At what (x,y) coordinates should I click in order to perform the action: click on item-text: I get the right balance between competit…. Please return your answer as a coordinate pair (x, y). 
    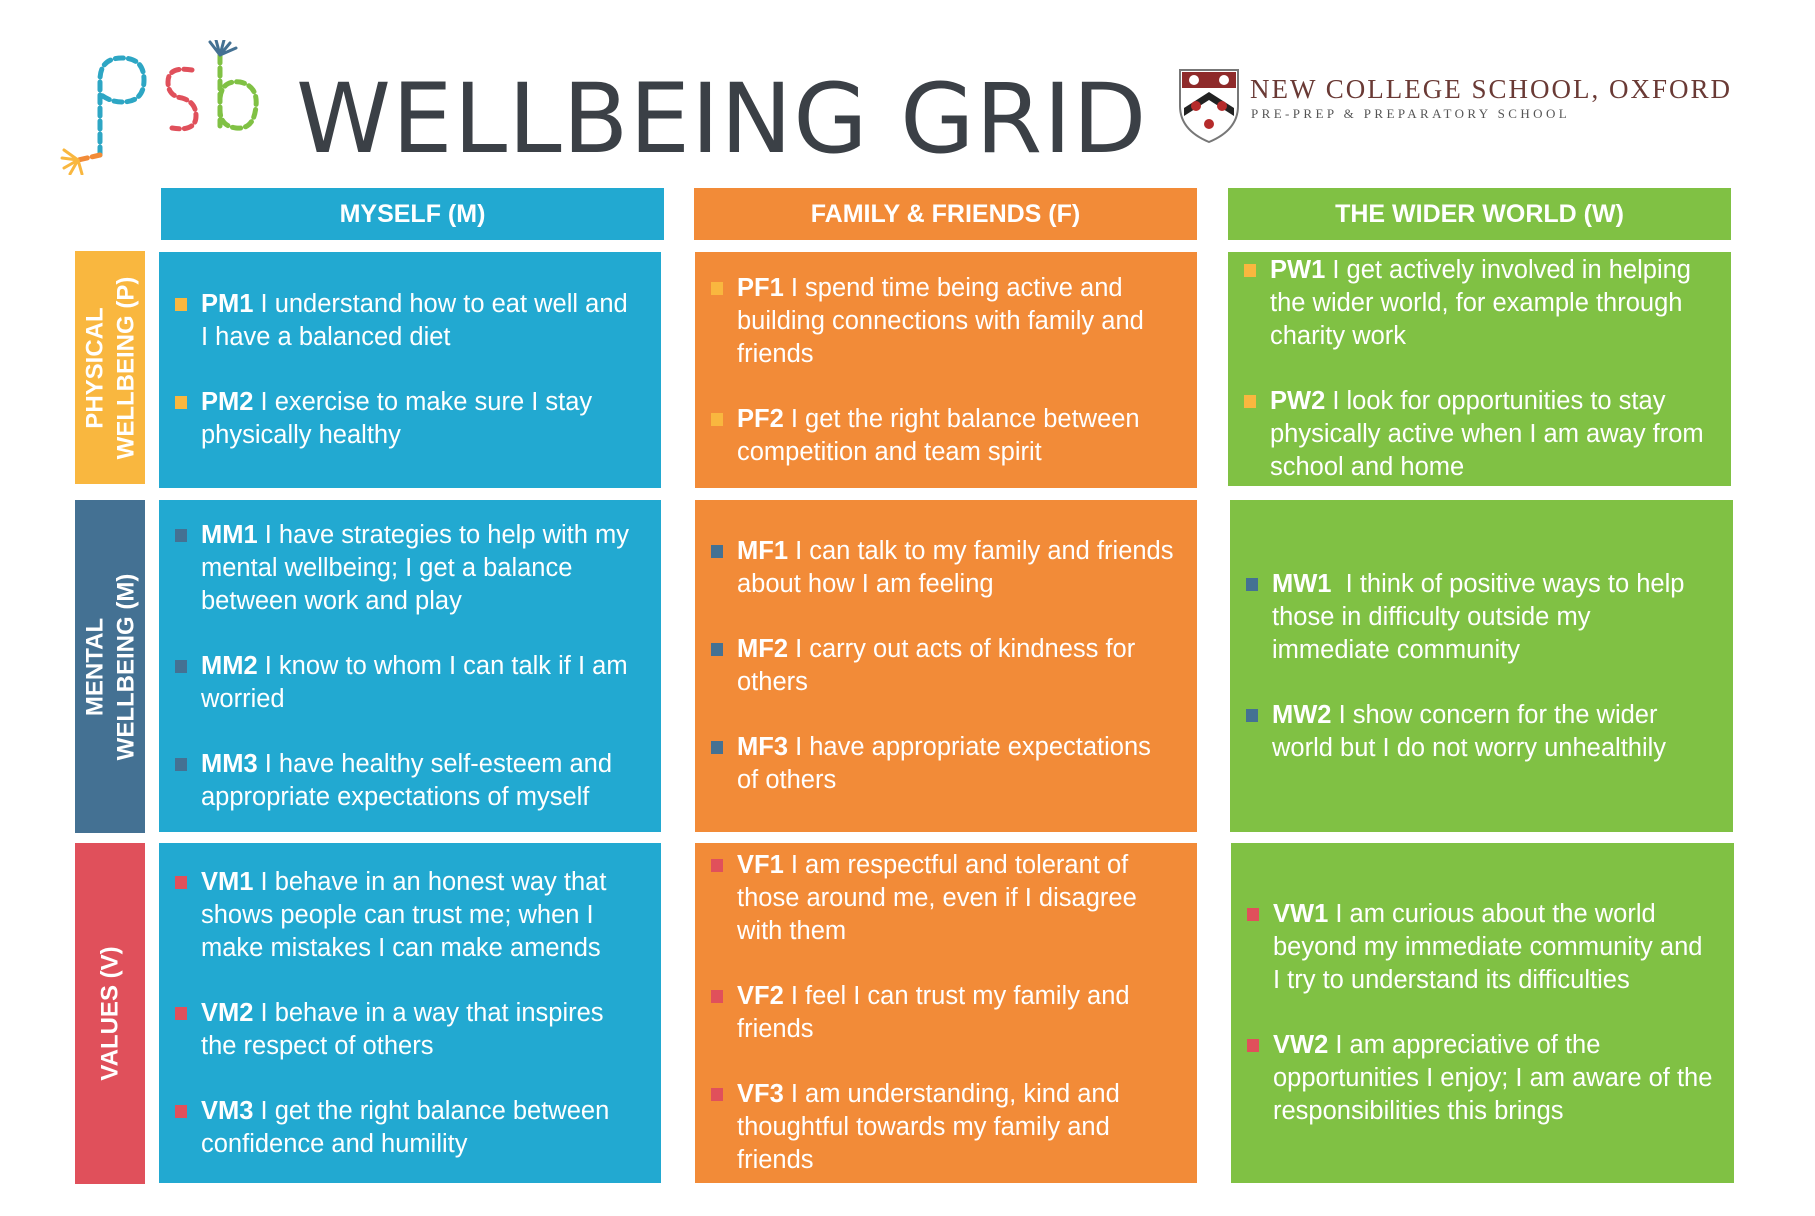
    Looking at the image, I should click on (942, 435).